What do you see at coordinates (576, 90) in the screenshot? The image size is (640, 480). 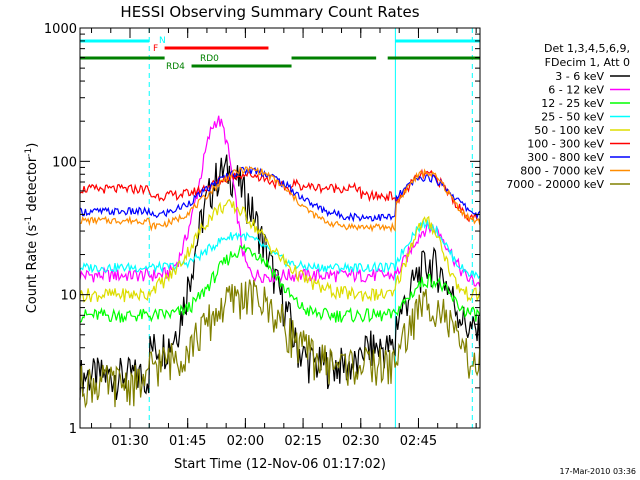 I see `legend-label-1: 6 - 12 keV` at bounding box center [576, 90].